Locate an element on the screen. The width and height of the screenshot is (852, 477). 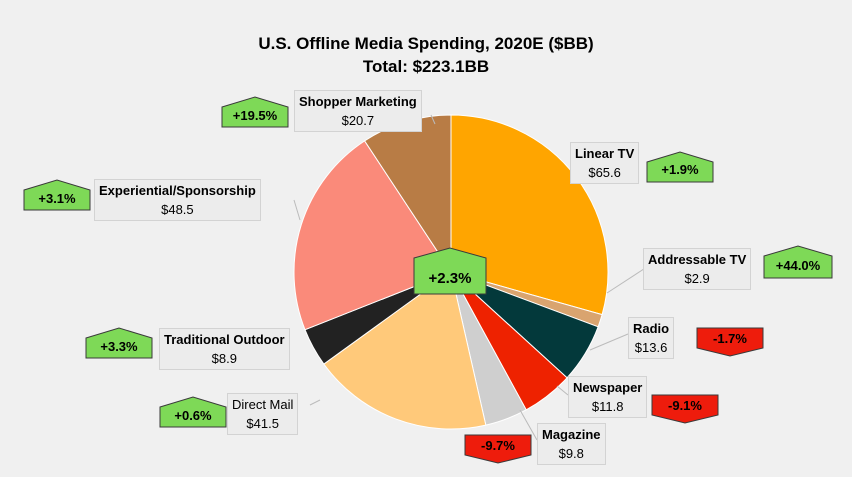
label-addressable-tv: Addressable TV $2.9 is located at coordinates (697, 269).